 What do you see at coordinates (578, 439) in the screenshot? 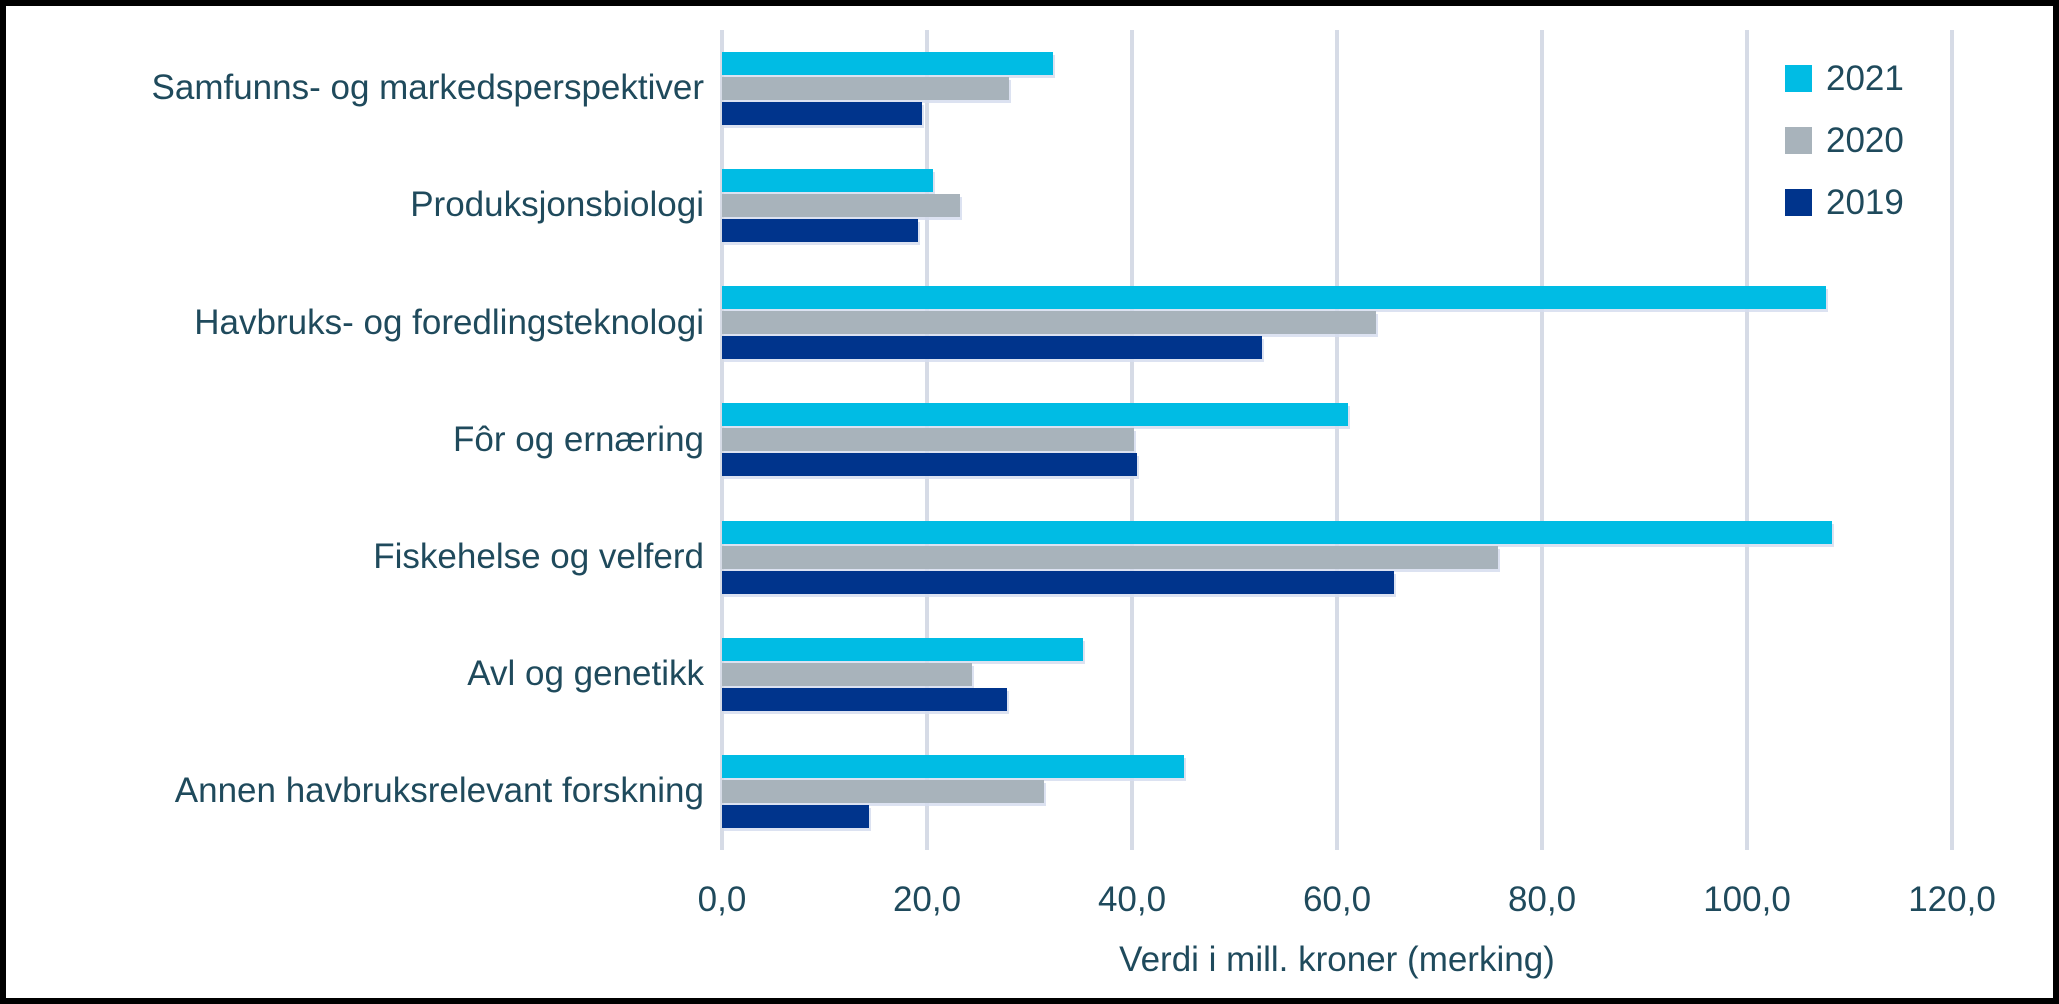
I see `category-label: Fôr og ernæring` at bounding box center [578, 439].